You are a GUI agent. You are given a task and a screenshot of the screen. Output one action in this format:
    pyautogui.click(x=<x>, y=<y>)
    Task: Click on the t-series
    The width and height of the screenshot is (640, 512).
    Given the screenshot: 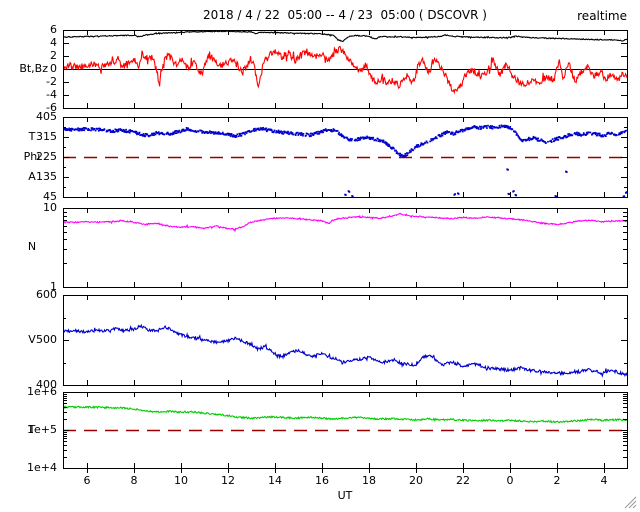 What is the action you would take?
    pyautogui.click(x=345, y=414)
    